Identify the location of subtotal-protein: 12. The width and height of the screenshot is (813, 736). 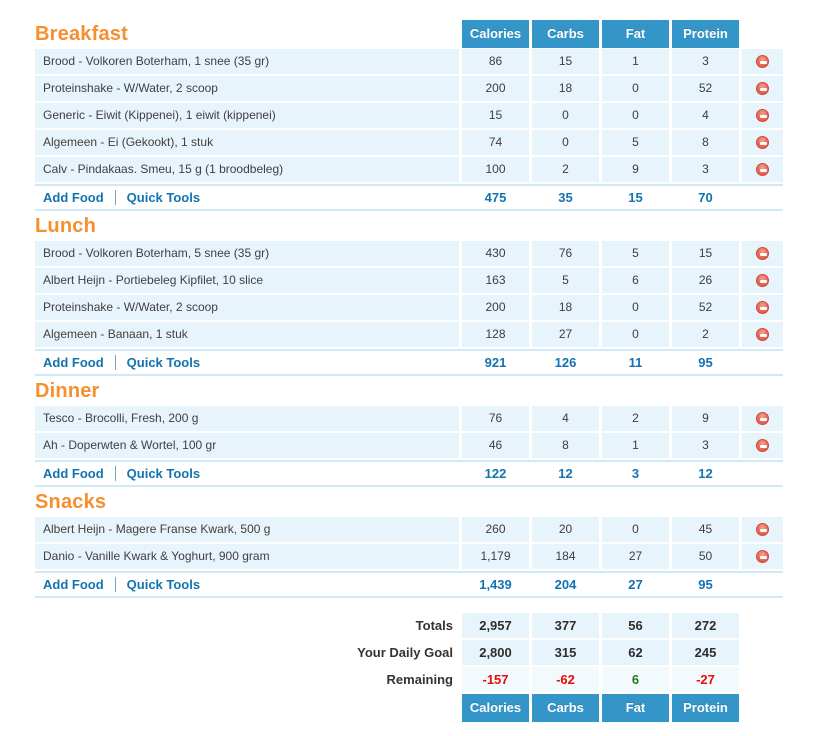
(705, 473).